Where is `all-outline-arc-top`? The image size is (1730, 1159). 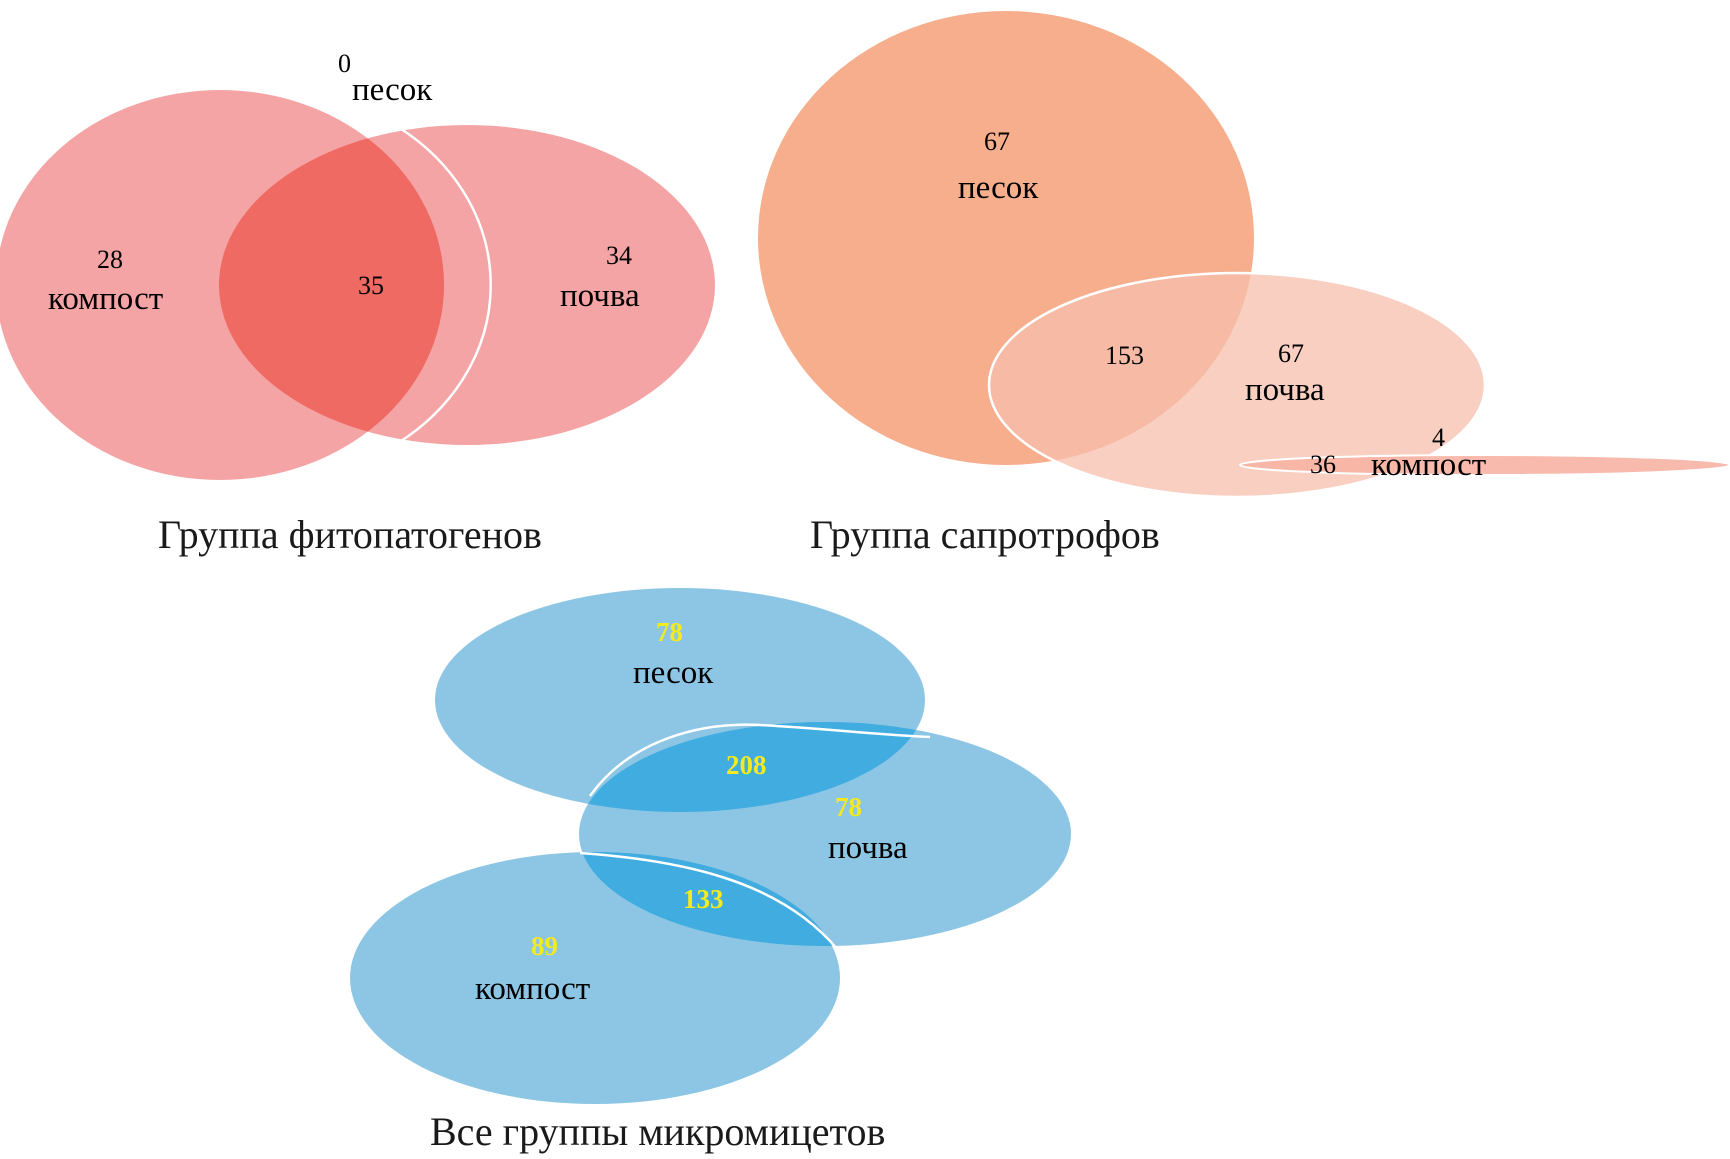 all-outline-arc-top is located at coordinates (759, 760).